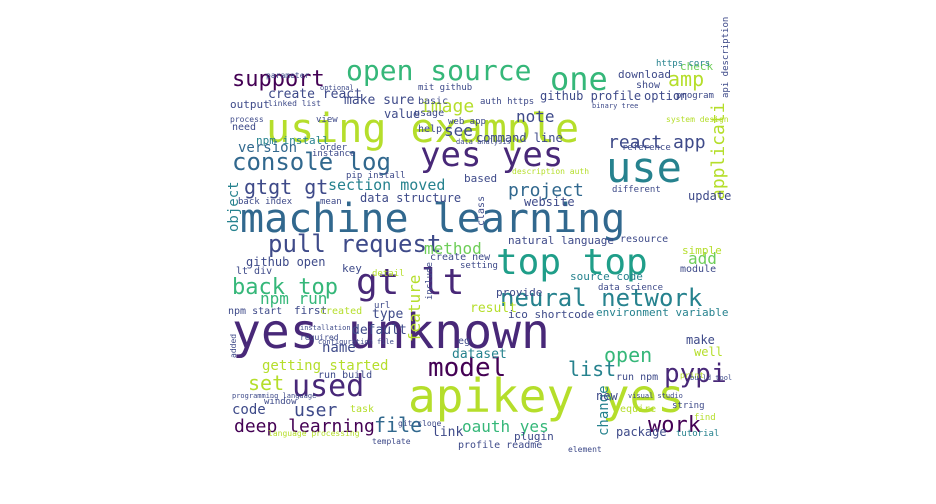 The height and width of the screenshot is (504, 936). What do you see at coordinates (479, 266) in the screenshot?
I see `word-setting: setting` at bounding box center [479, 266].